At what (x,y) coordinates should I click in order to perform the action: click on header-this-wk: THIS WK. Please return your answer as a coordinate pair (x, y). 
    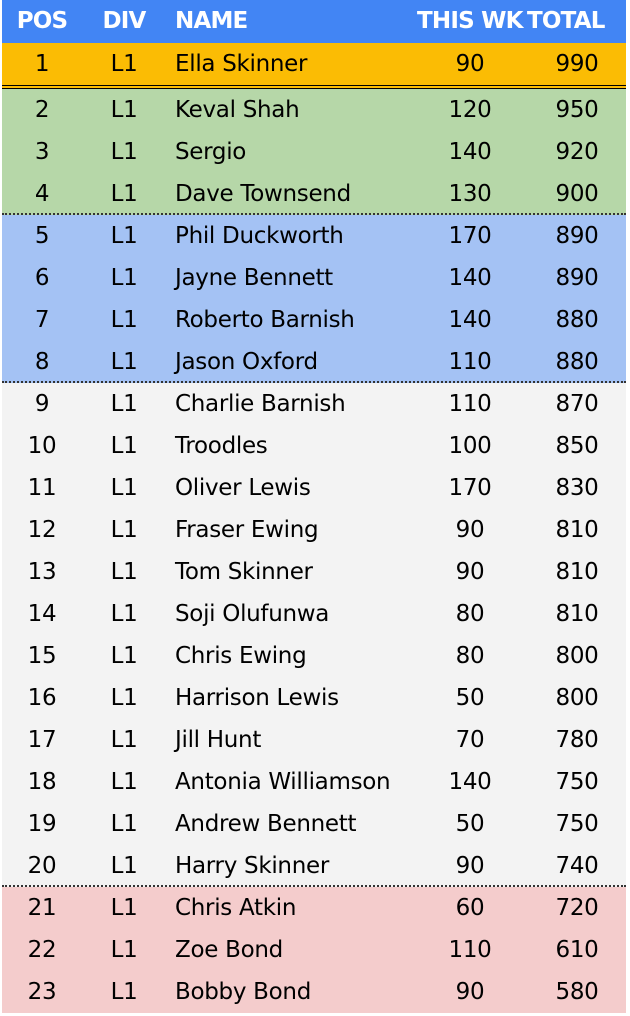
    Looking at the image, I should click on (470, 21).